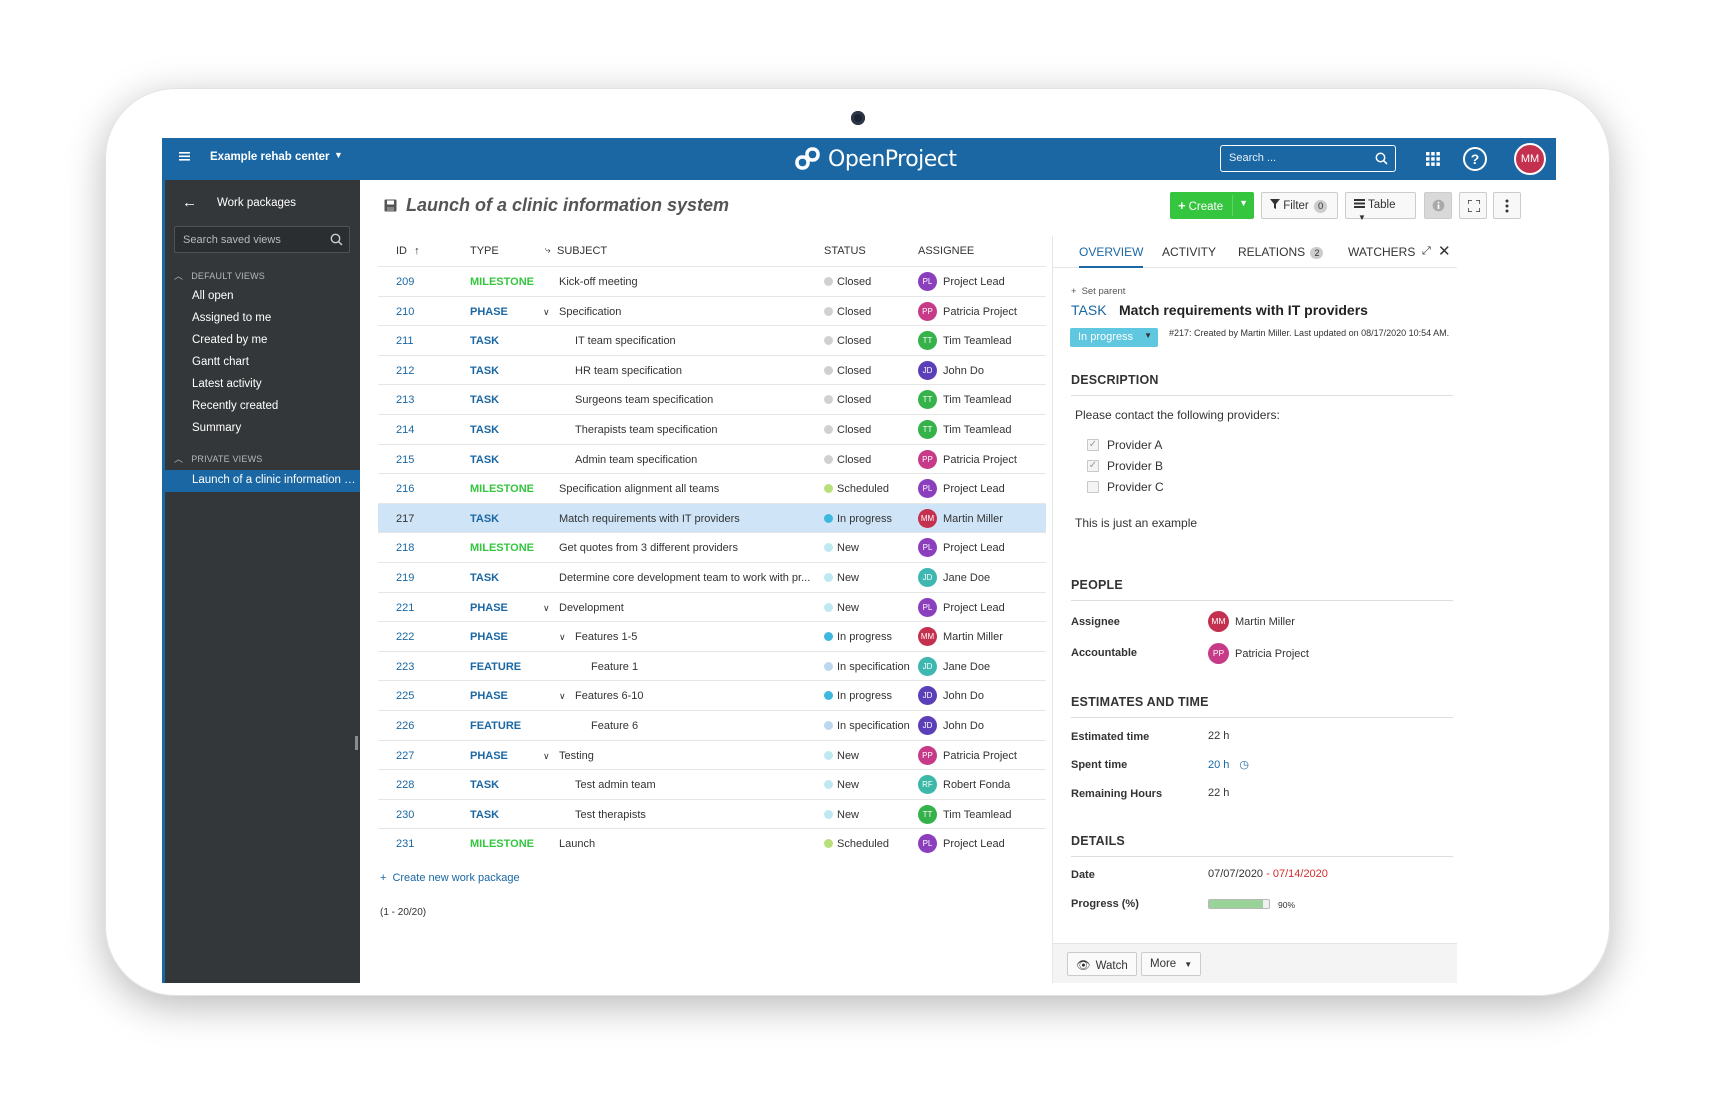 Image resolution: width=1710 pixels, height=1110 pixels. Describe the element at coordinates (405, 725) in the screenshot. I see `row-id: 226` at that location.